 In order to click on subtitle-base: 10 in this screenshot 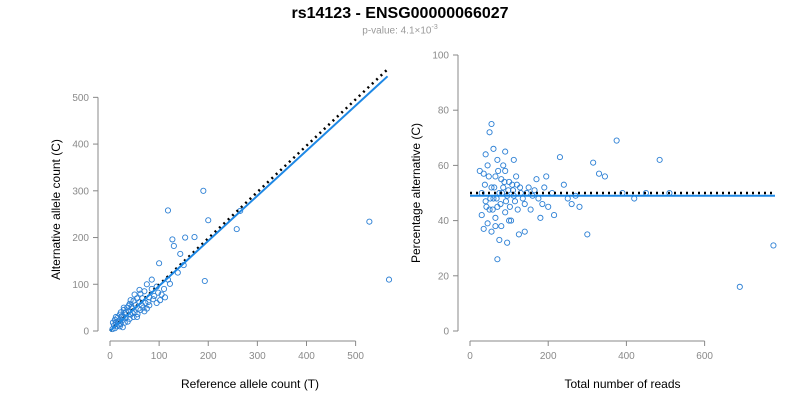, I will do `click(426, 31)`.